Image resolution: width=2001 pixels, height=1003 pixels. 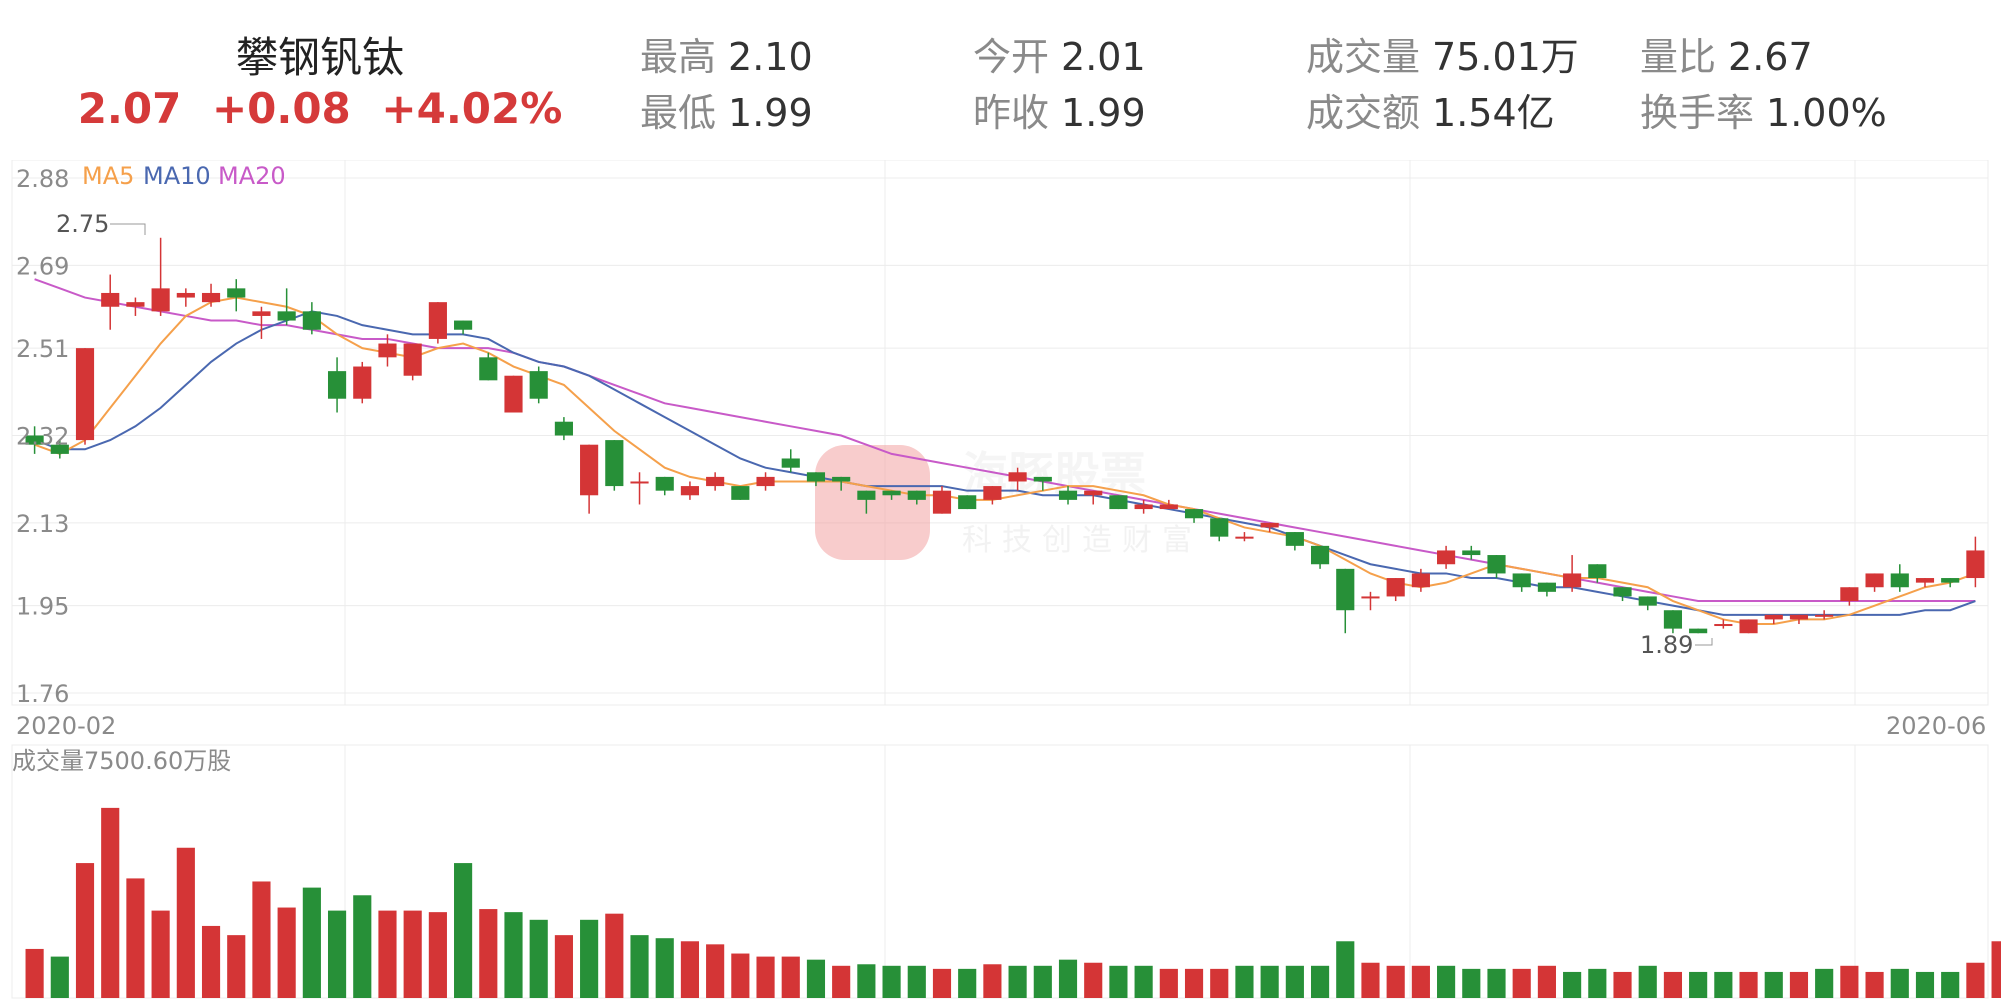 I want to click on stat-value: 2.01, so click(x=1103, y=57).